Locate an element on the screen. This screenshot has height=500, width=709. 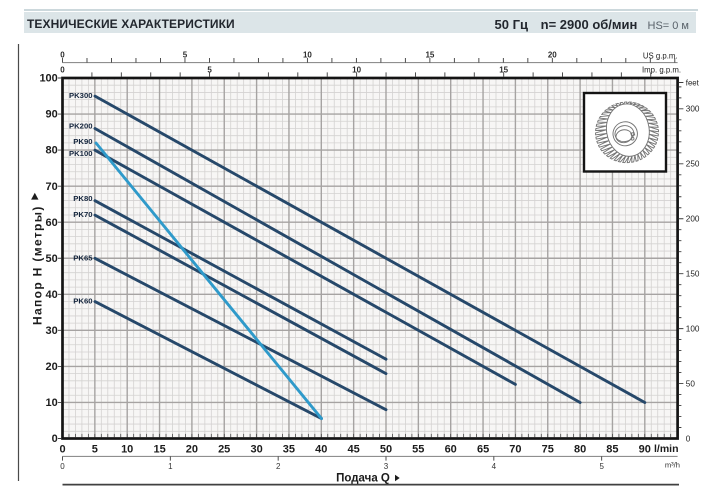
svg-text: PK70 is located at coordinates (82, 214).